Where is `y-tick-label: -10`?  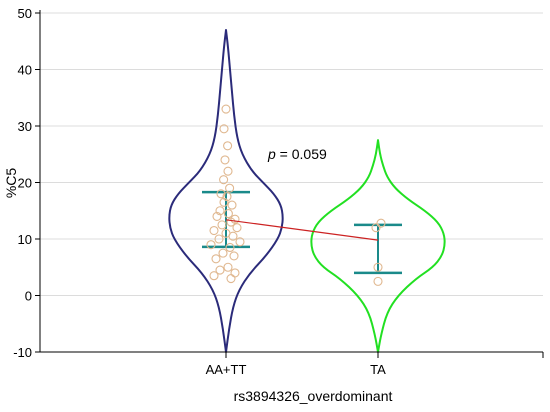
y-tick-label: -10 is located at coordinates (22, 352).